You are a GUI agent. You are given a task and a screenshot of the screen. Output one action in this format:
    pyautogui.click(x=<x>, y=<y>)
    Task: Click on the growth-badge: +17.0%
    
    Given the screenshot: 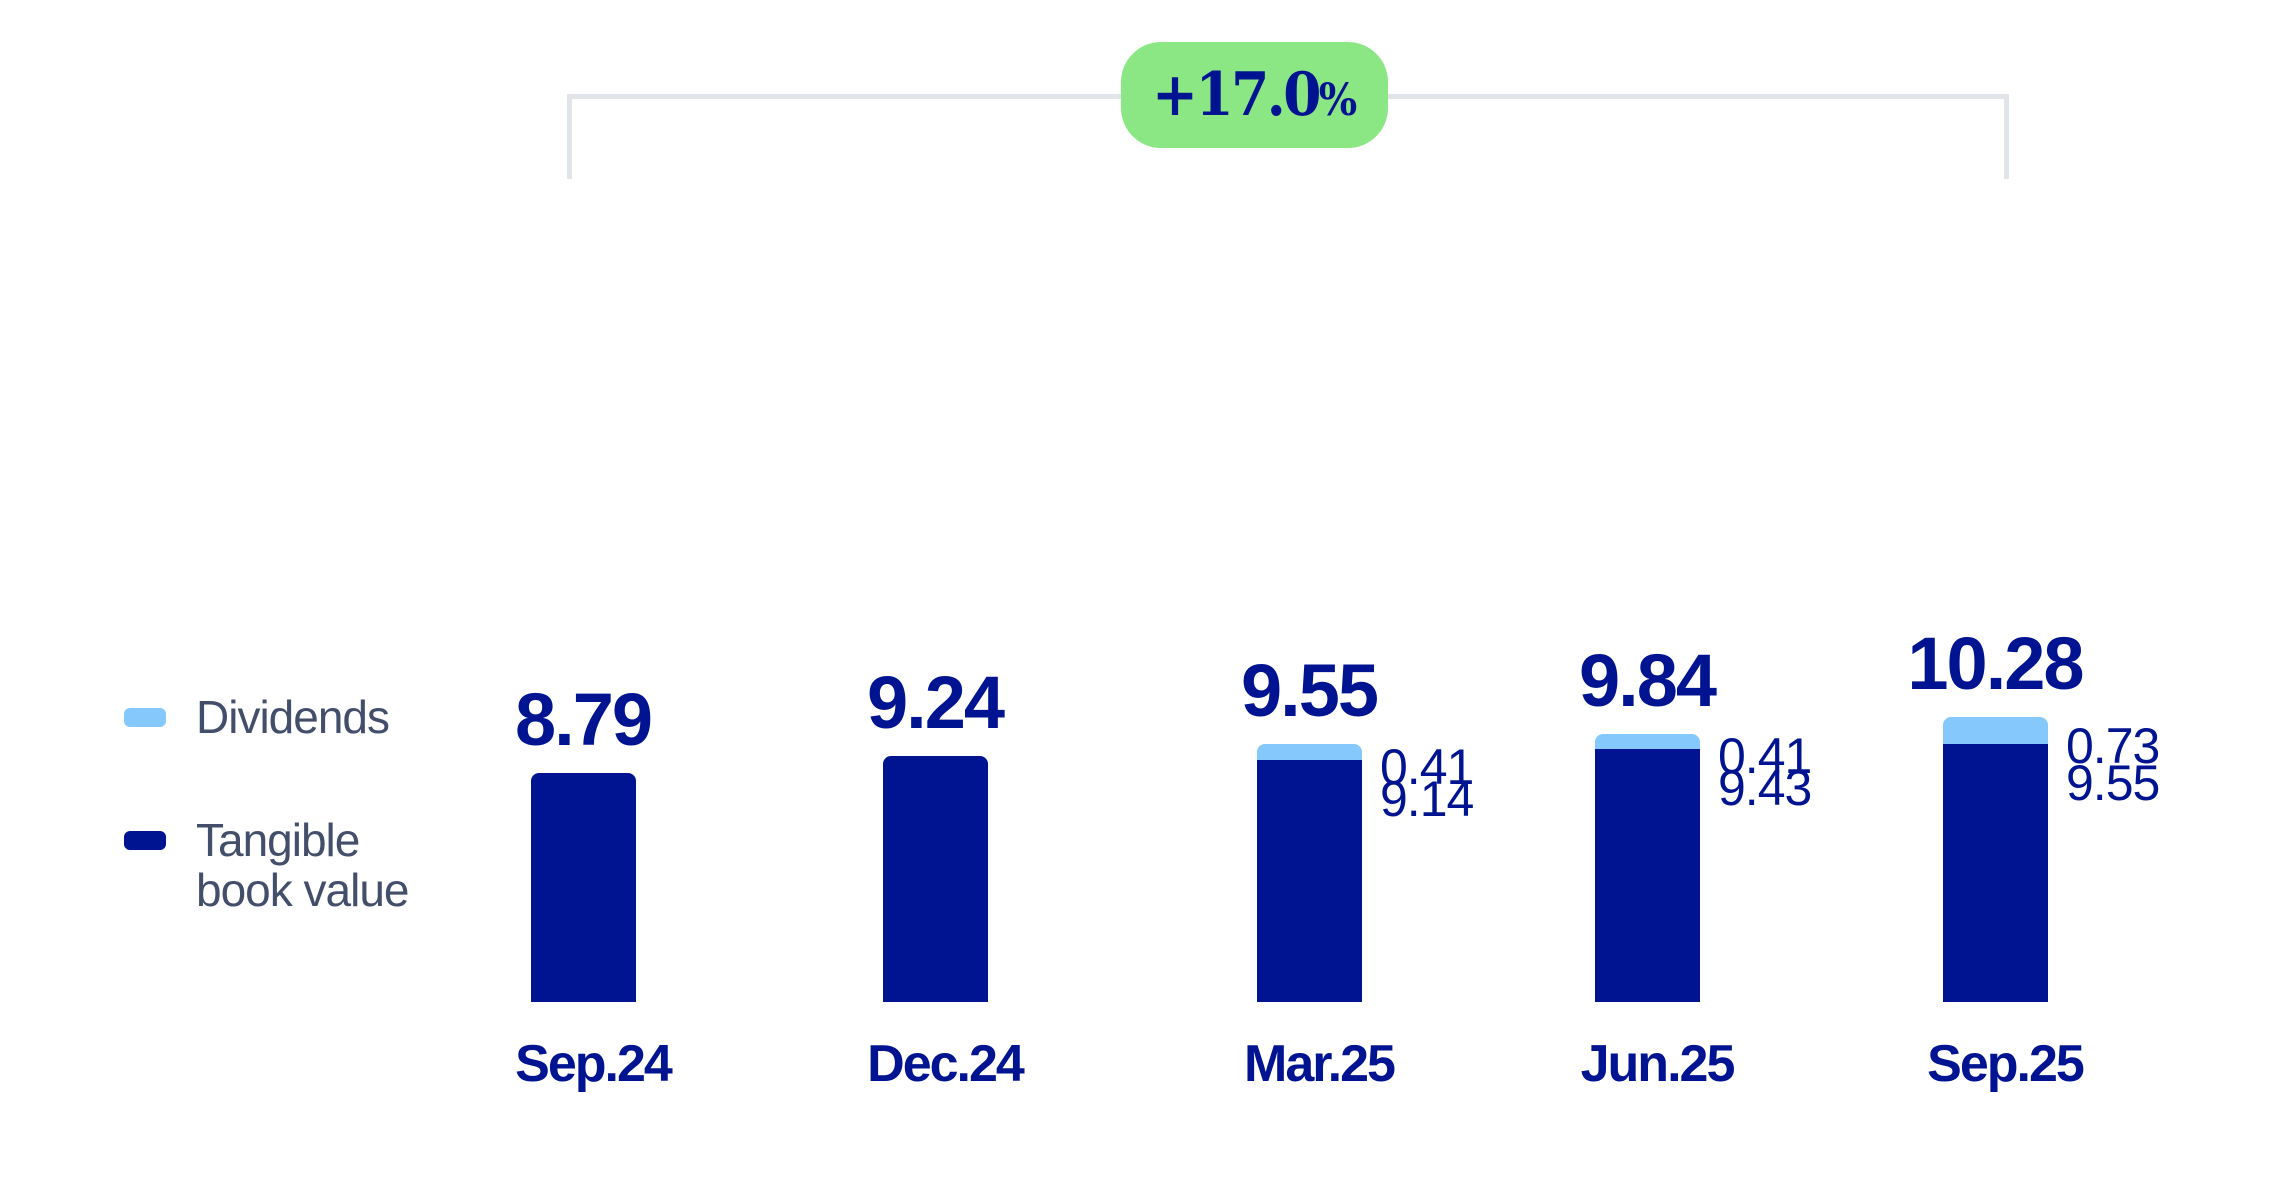 What is the action you would take?
    pyautogui.click(x=1254, y=95)
    